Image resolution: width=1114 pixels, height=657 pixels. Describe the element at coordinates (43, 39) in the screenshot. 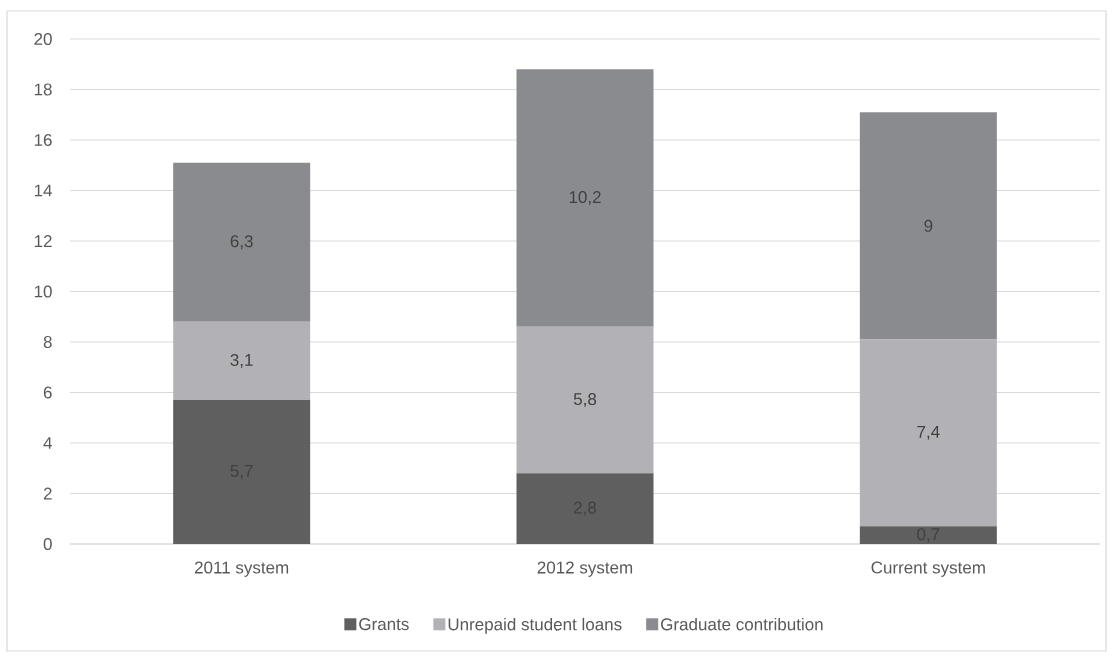

I see `y-tick-label: 20` at that location.